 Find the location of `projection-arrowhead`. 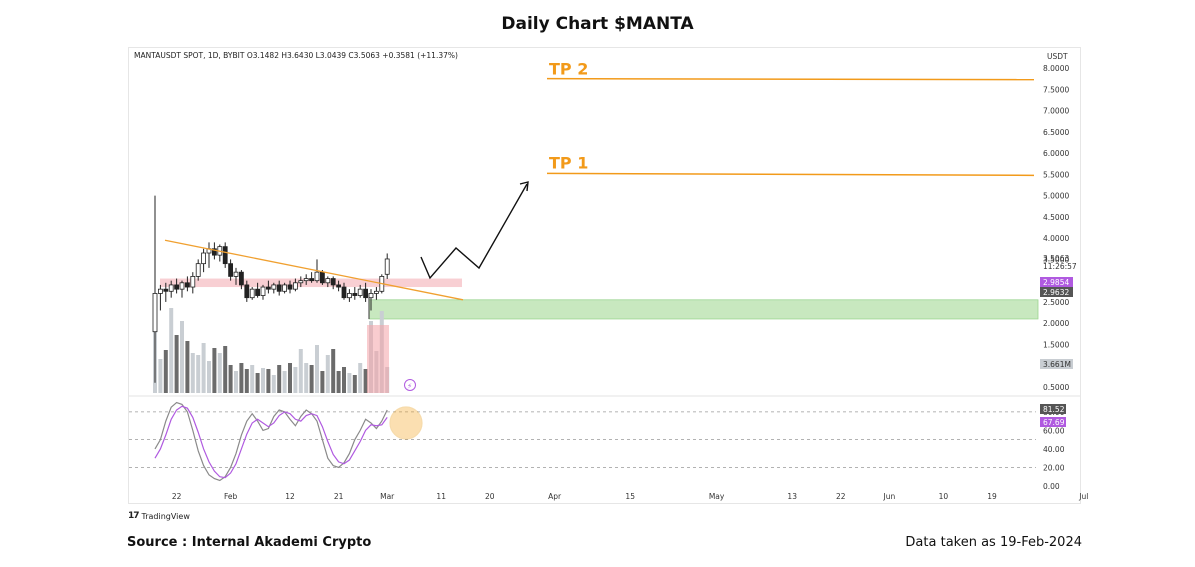

projection-arrowhead is located at coordinates (524, 186).